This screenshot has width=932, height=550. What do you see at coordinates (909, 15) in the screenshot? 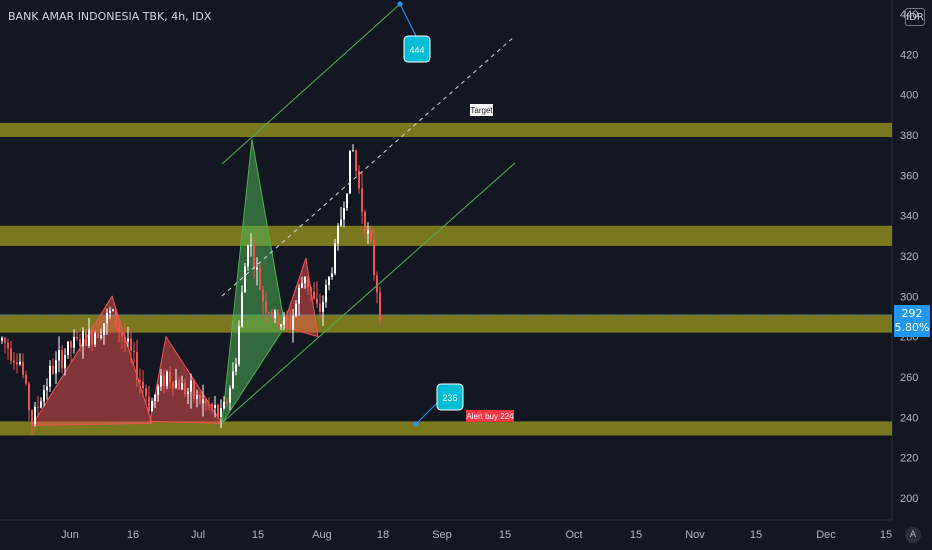
I see `ytick-label: 440` at bounding box center [909, 15].